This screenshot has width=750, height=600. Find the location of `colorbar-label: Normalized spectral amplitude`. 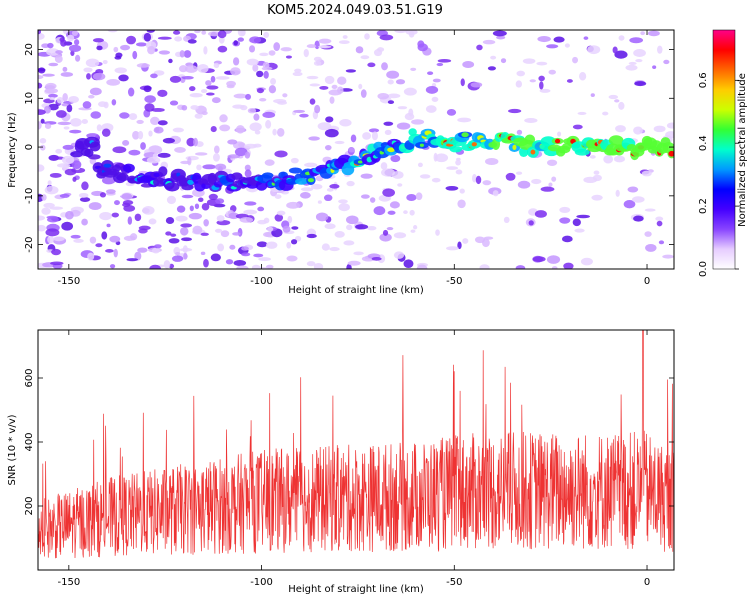

colorbar-label: Normalized spectral amplitude is located at coordinates (742, 150).